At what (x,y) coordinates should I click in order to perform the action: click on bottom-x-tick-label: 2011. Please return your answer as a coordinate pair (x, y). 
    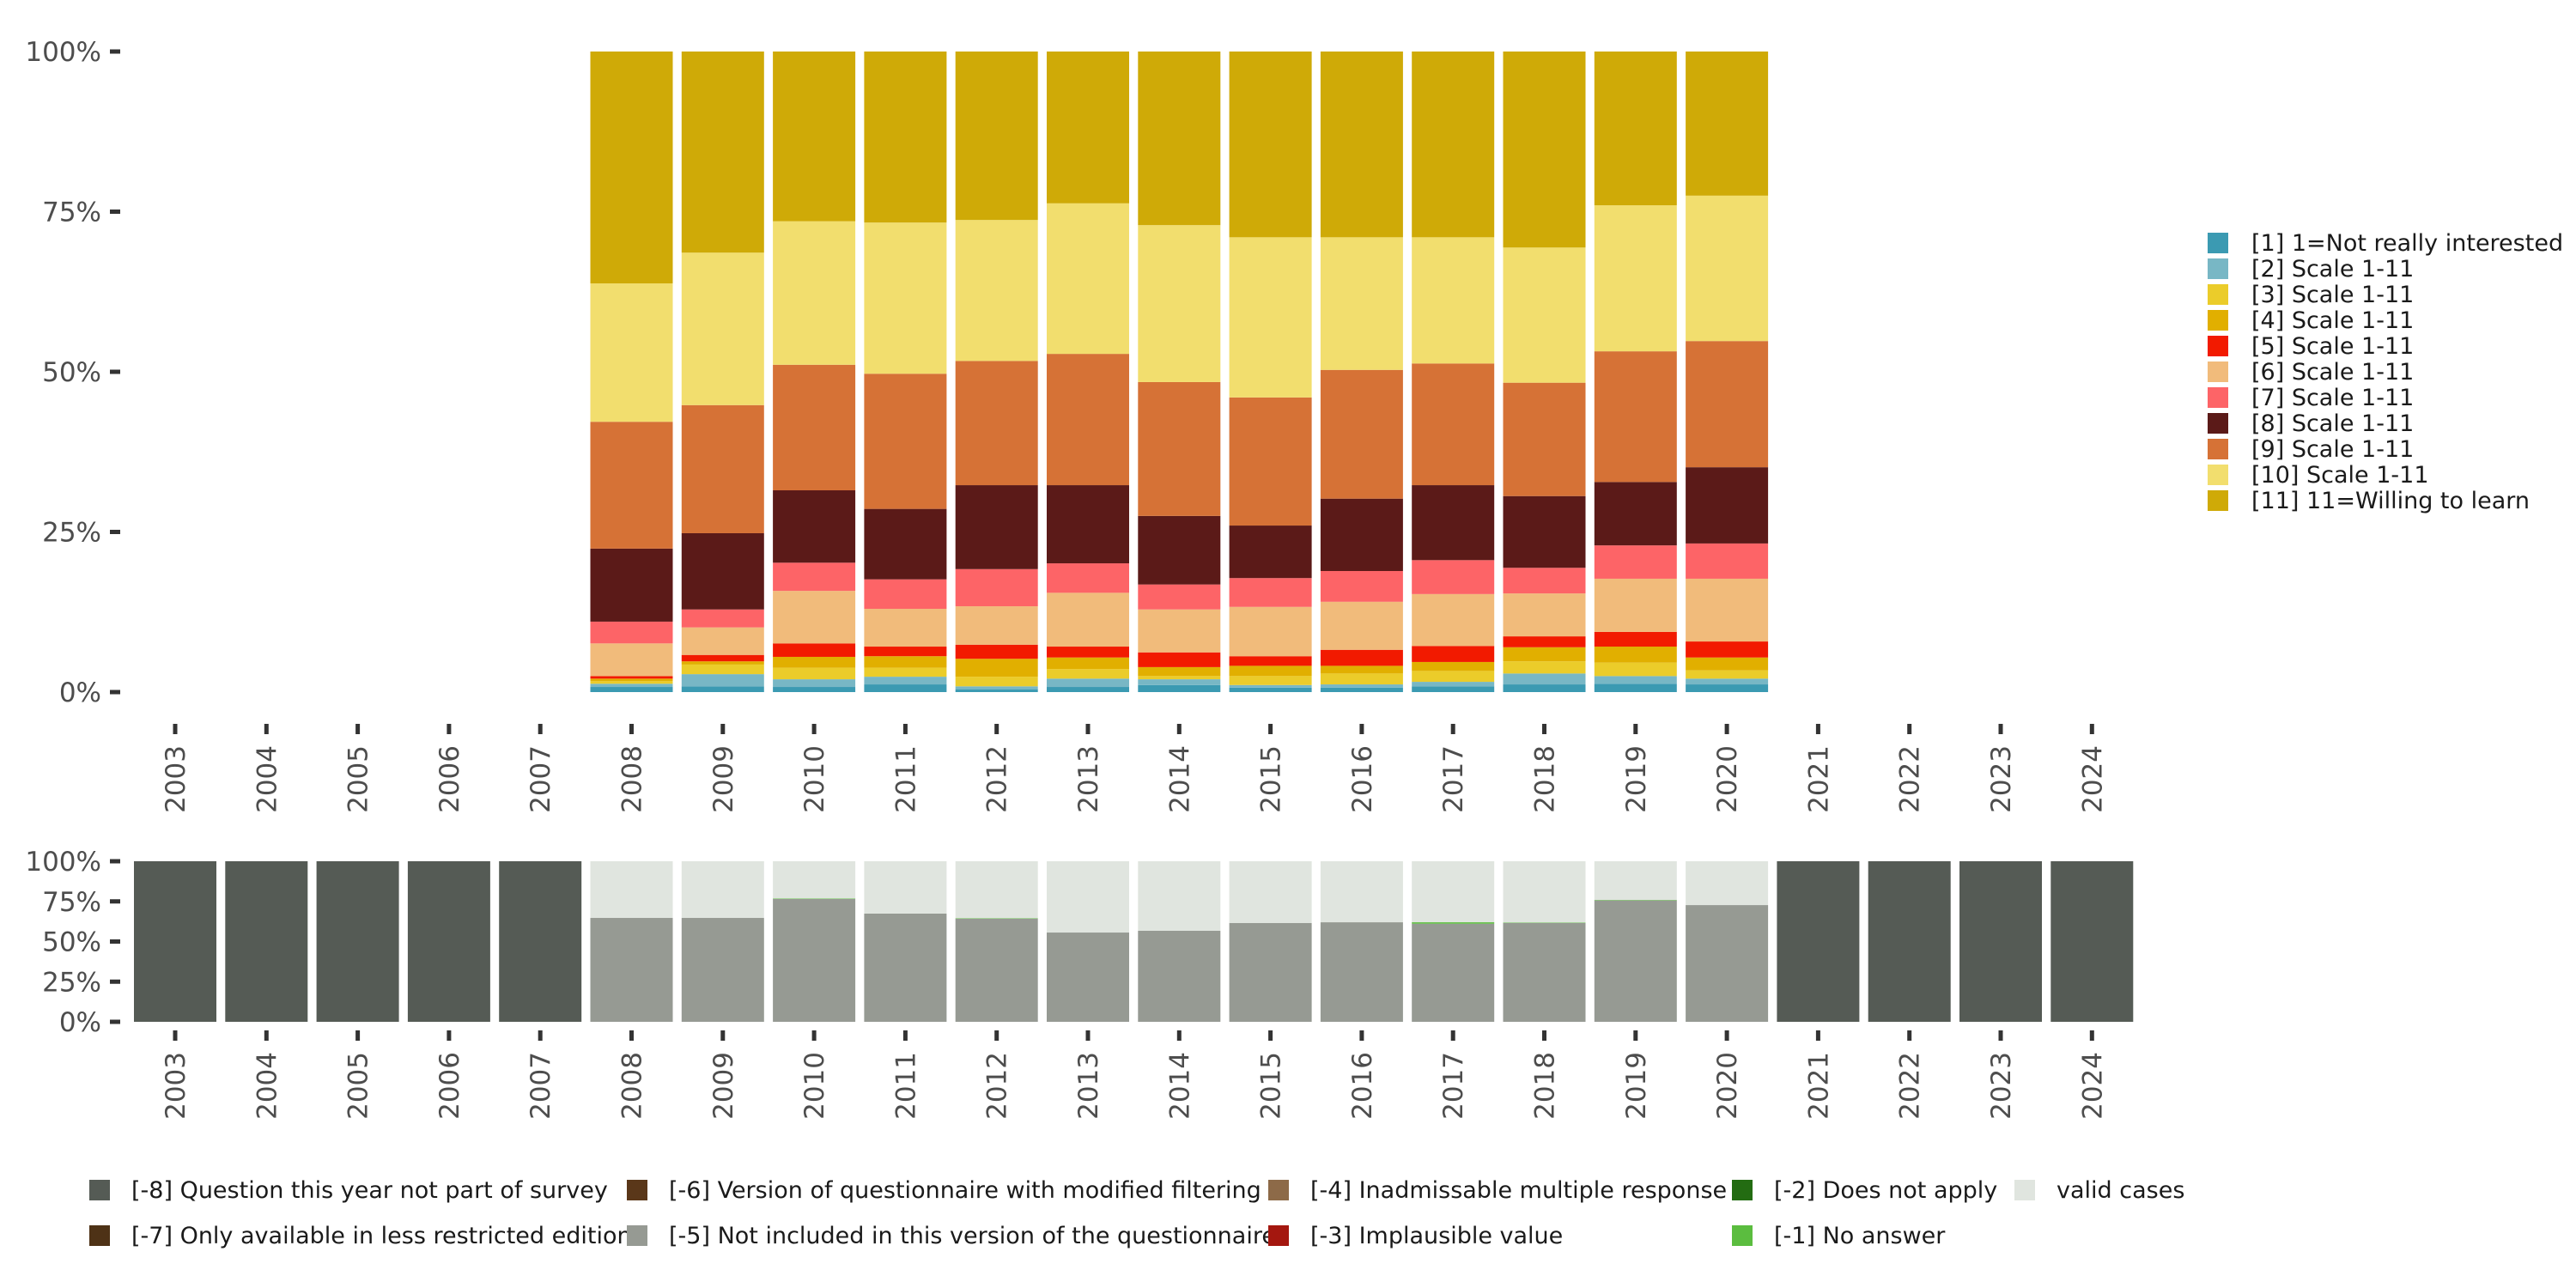
    Looking at the image, I should click on (906, 1086).